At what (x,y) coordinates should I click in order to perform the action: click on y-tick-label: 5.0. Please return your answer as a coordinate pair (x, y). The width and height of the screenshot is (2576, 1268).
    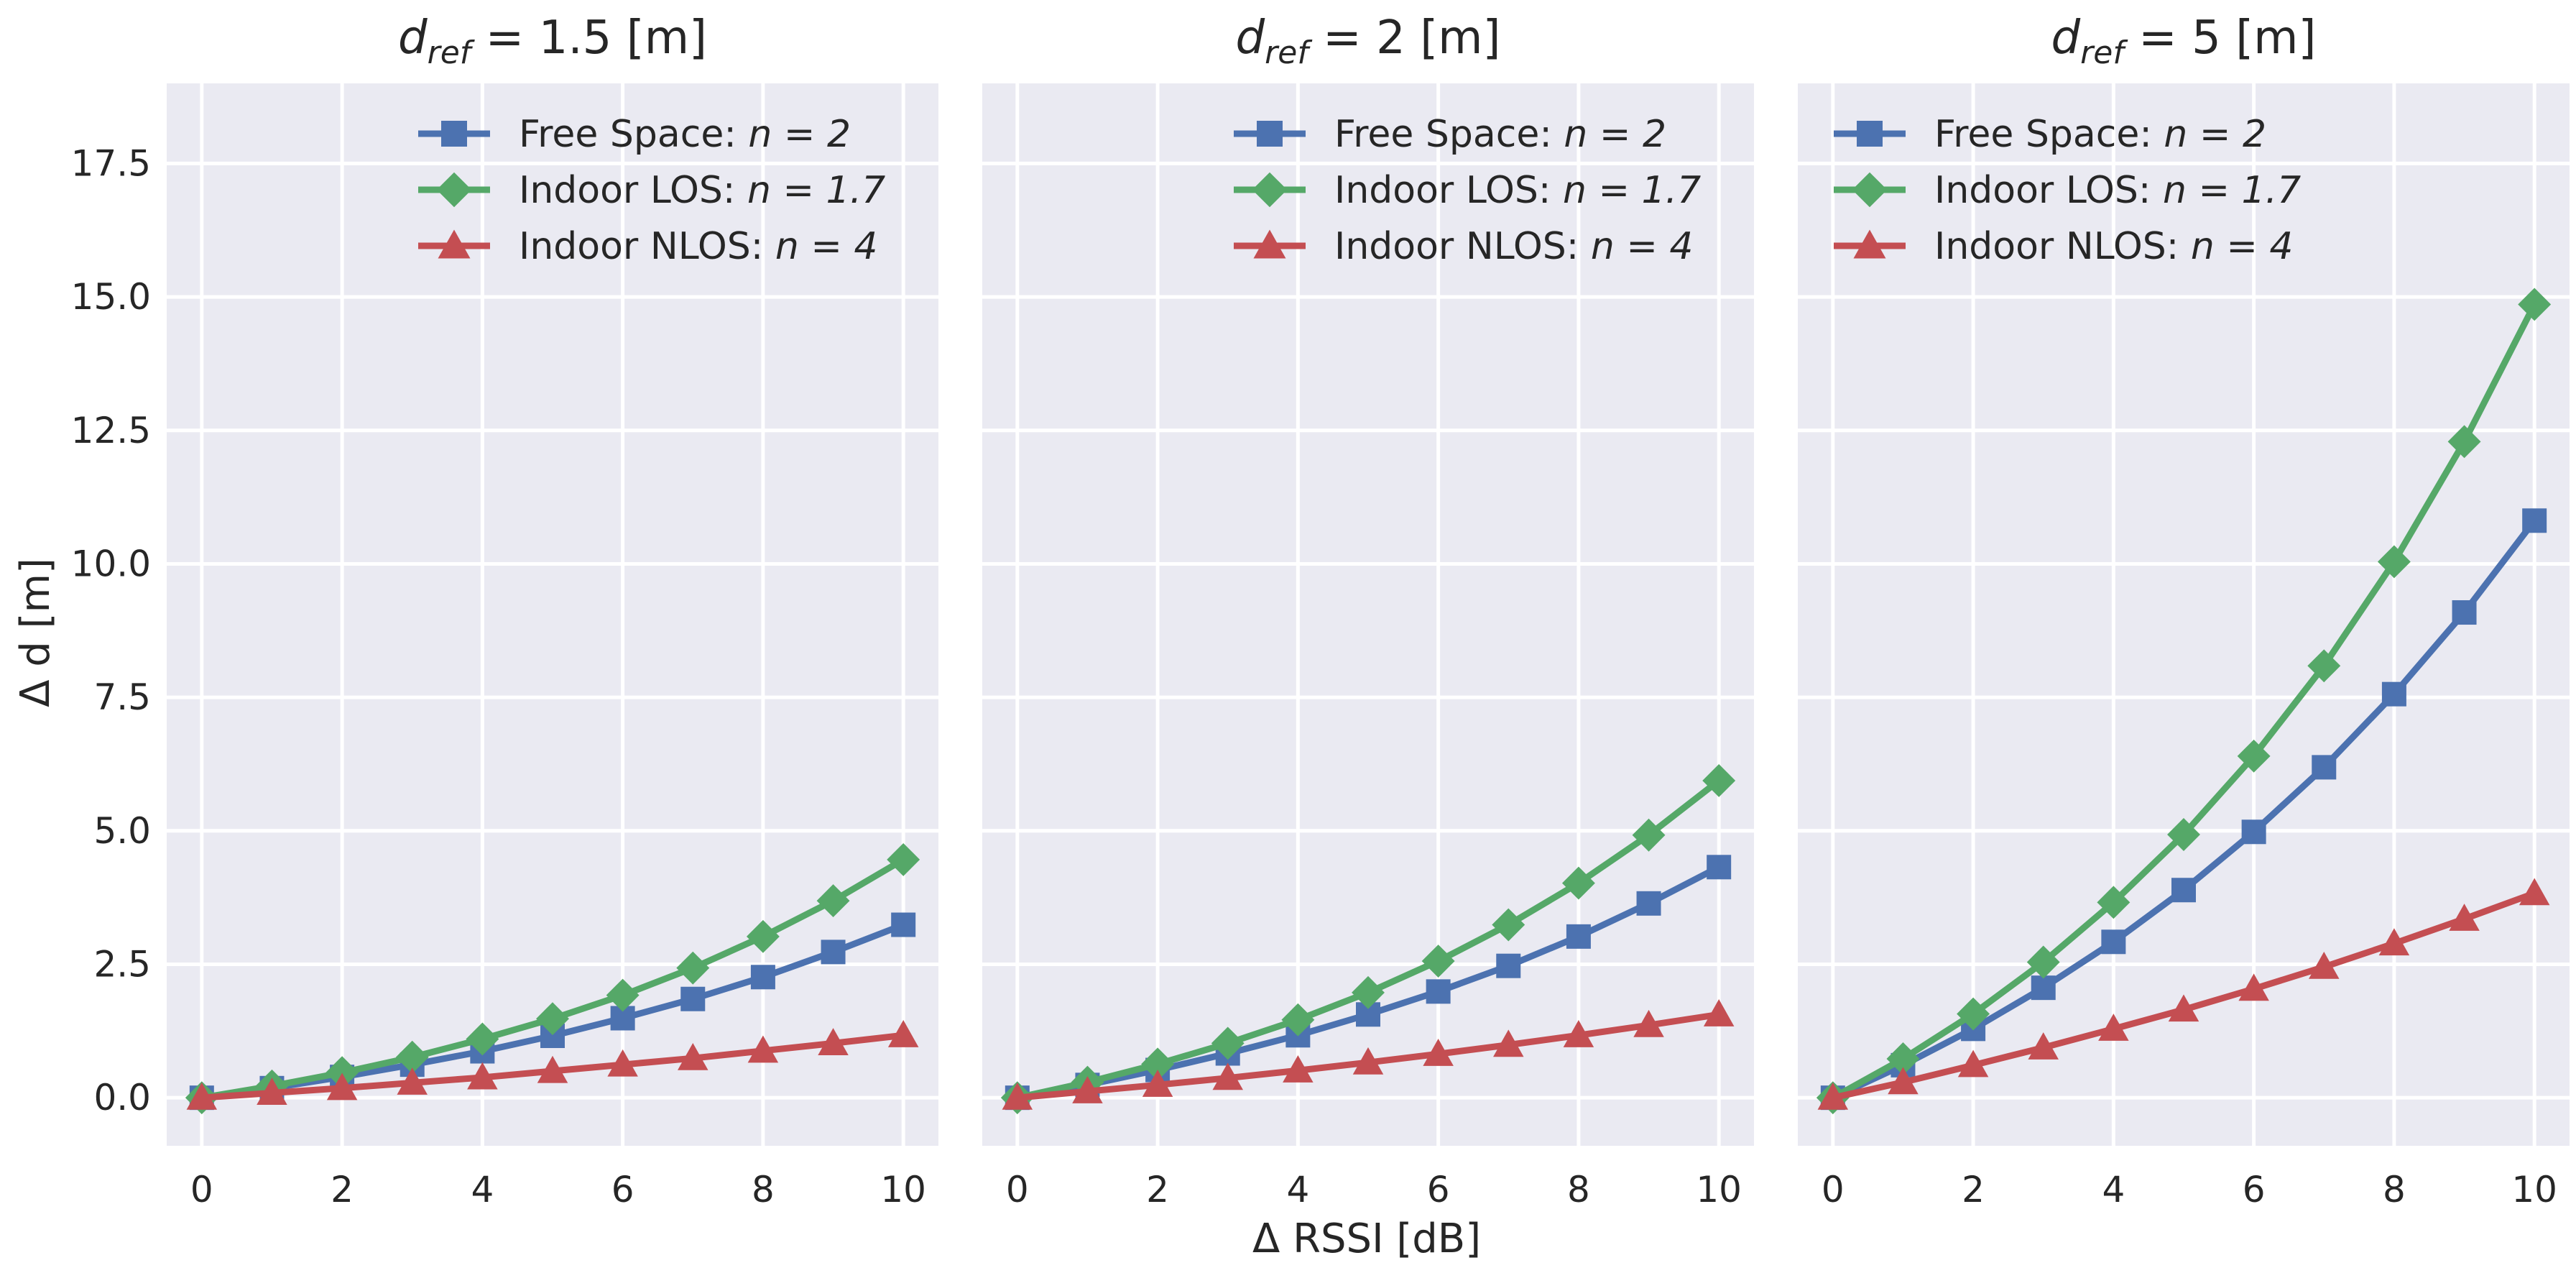
    Looking at the image, I should click on (122, 831).